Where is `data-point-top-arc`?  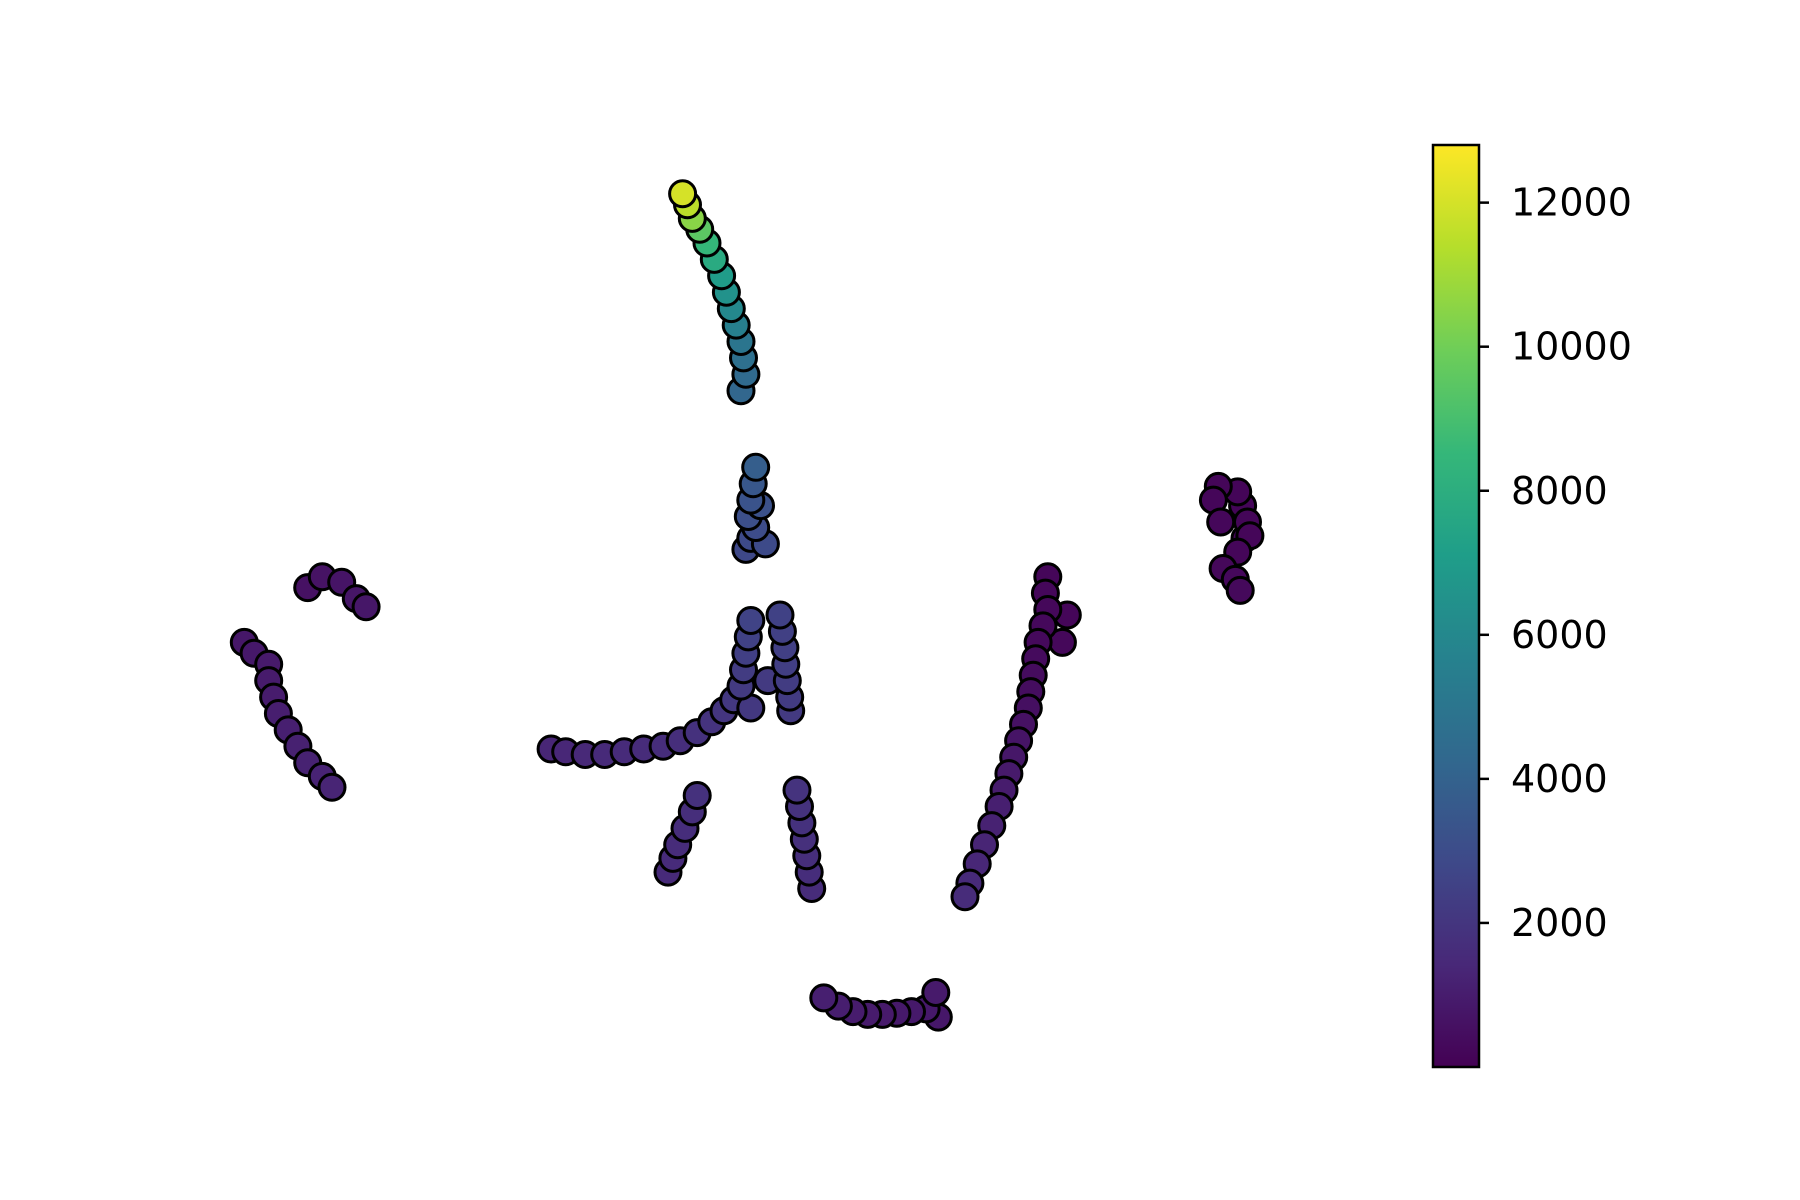
data-point-top-arc is located at coordinates (683, 194).